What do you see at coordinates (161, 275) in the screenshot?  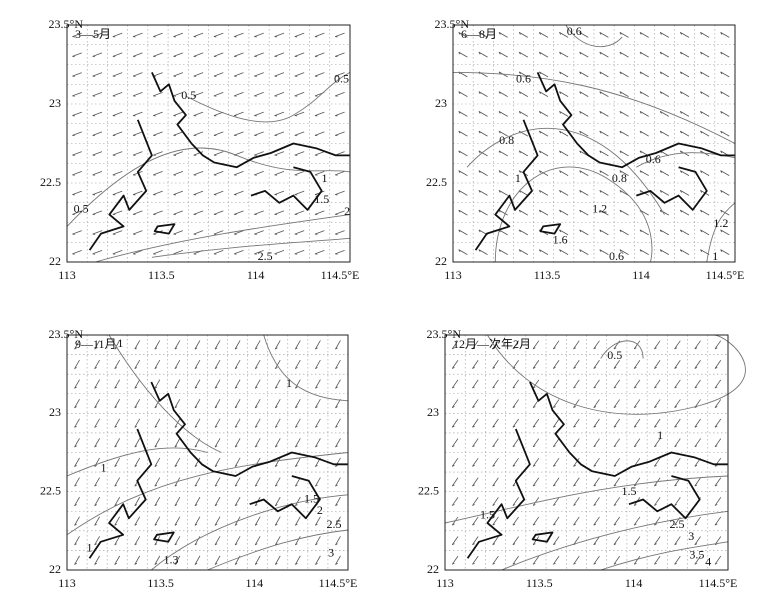 I see `x-tick-label: 113.5` at bounding box center [161, 275].